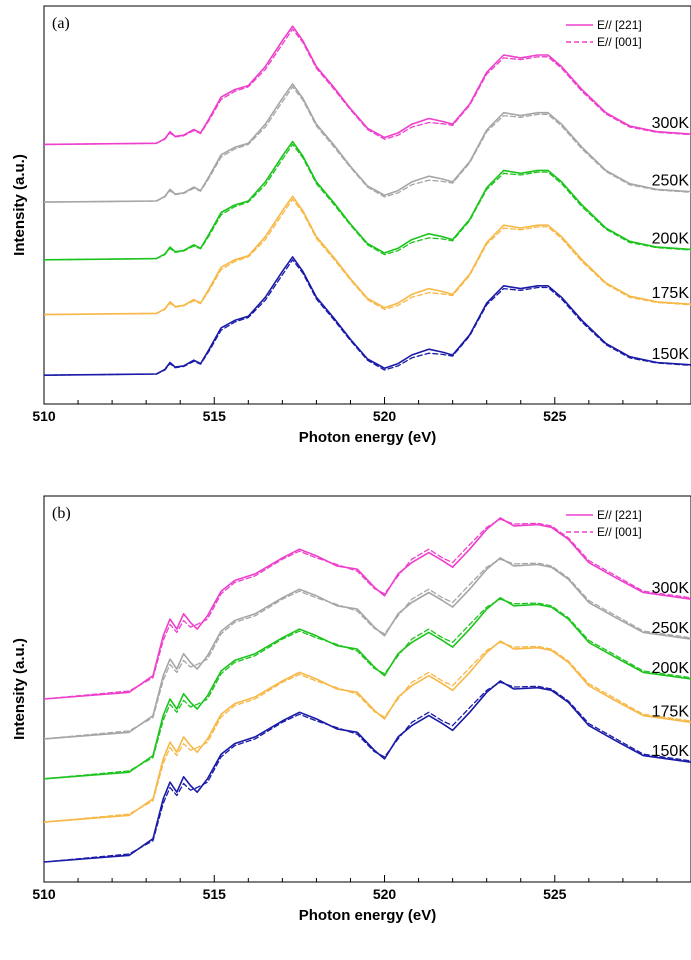 Image resolution: width=691 pixels, height=960 pixels. What do you see at coordinates (61, 513) in the screenshot?
I see `panel-label: (b)` at bounding box center [61, 513].